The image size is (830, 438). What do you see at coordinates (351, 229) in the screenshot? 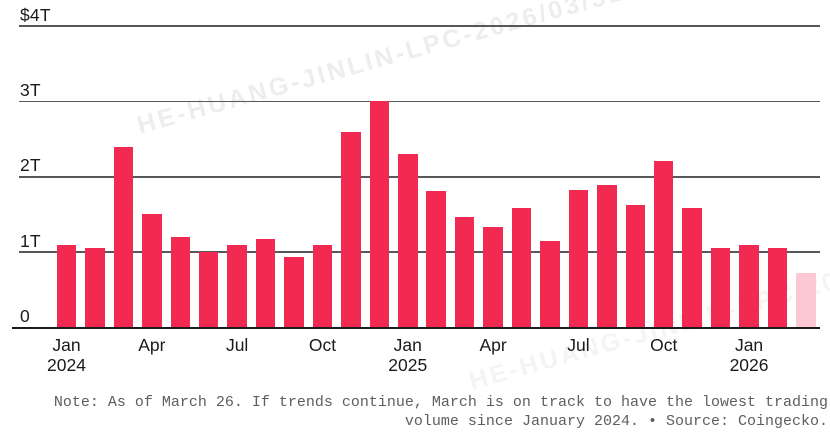
I see `bar-nov-2024` at bounding box center [351, 229].